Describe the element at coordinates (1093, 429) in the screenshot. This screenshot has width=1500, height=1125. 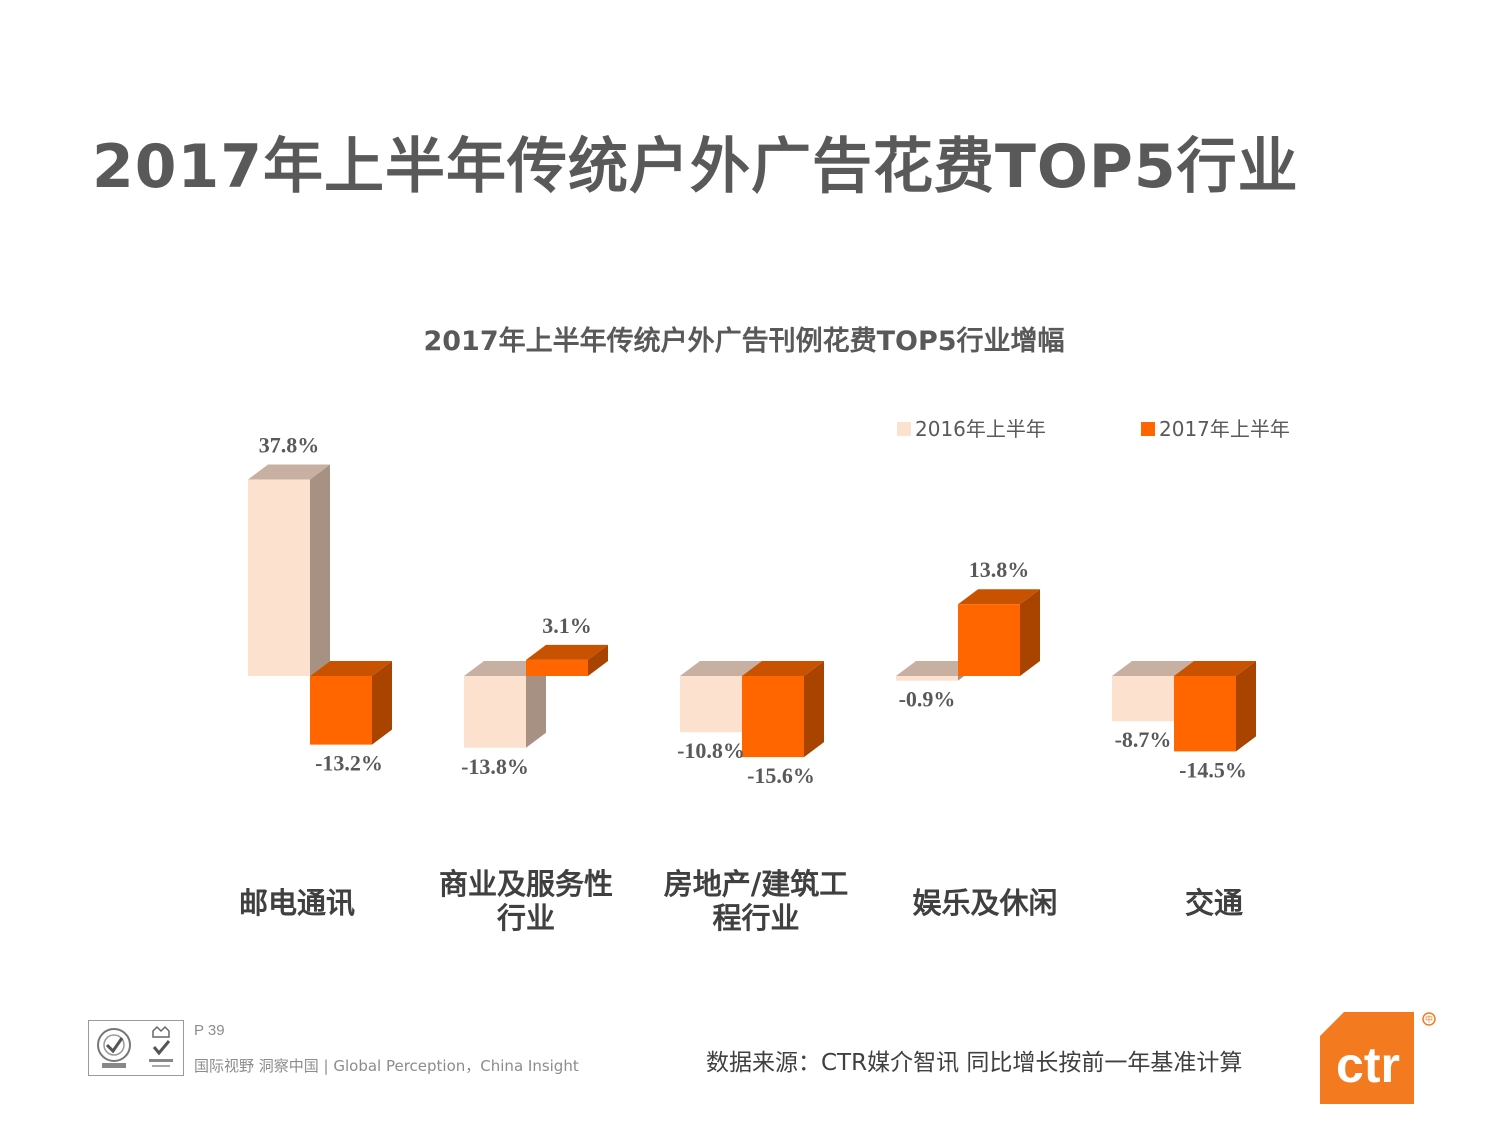
I see `chart-legend: 2016年上半年 2017年上半年` at that location.